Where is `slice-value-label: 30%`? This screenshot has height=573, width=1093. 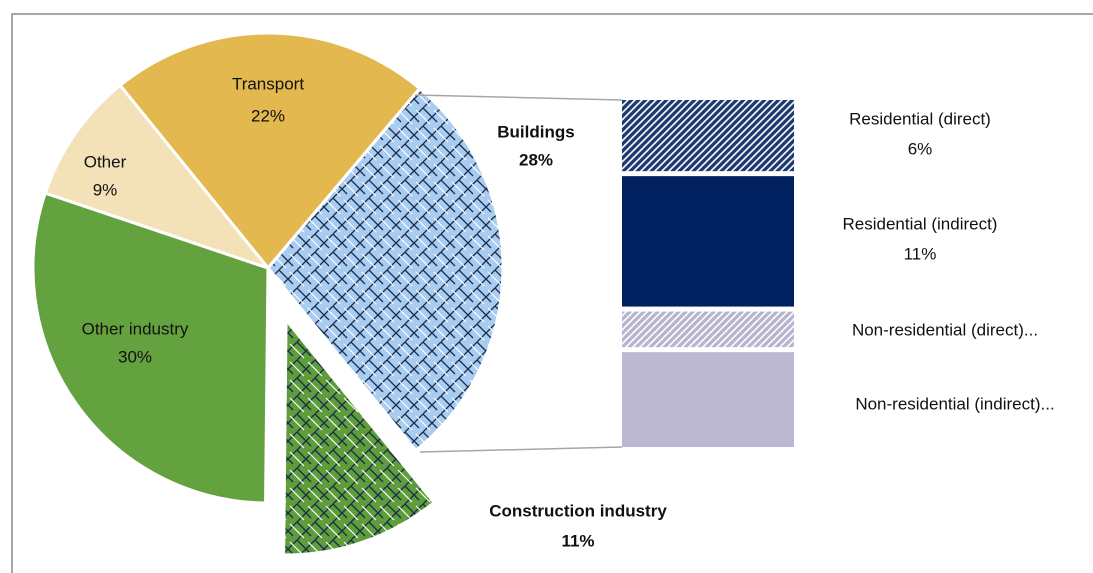 slice-value-label: 30% is located at coordinates (135, 356).